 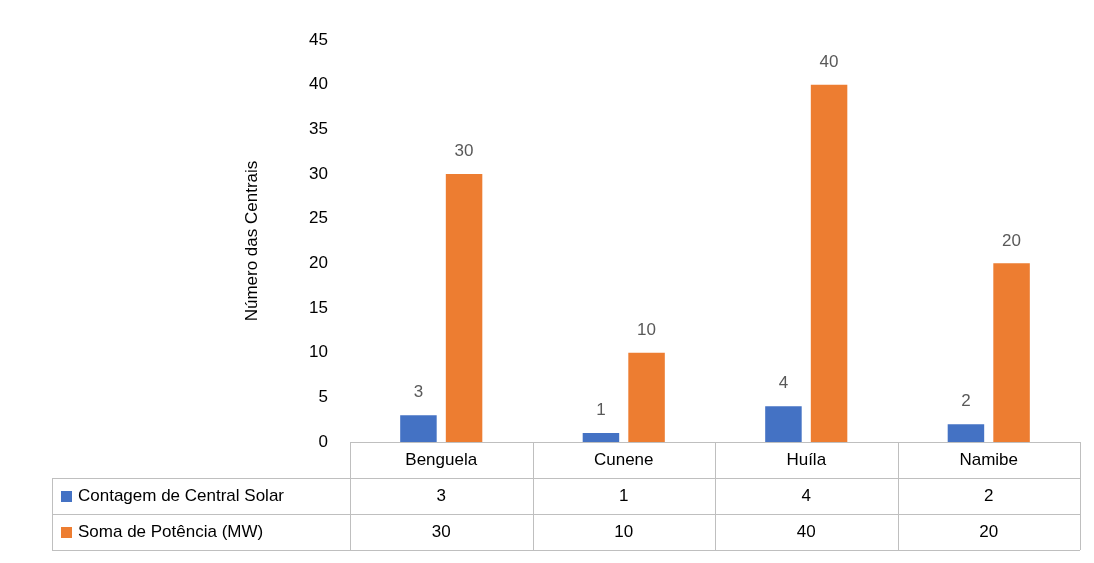 What do you see at coordinates (601, 410) in the screenshot?
I see `annotation: 1` at bounding box center [601, 410].